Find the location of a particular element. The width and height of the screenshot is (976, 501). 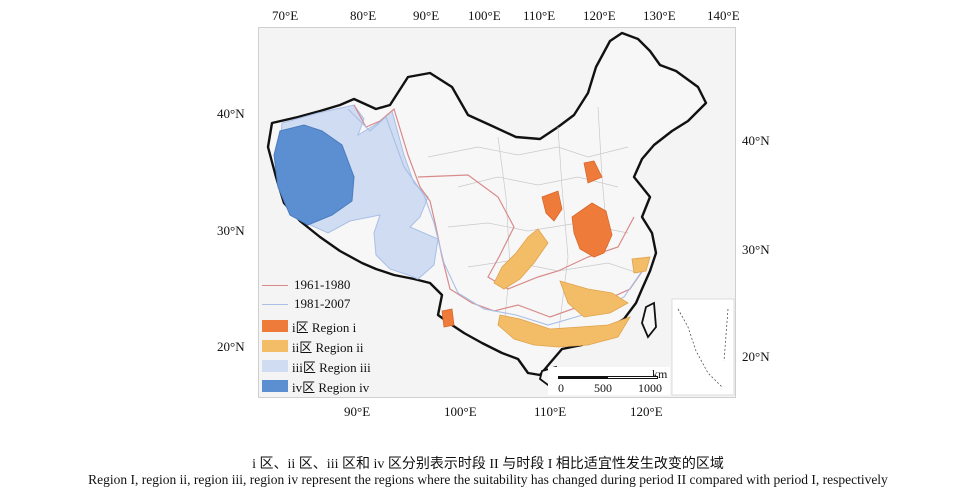

legend-item-1961: 1961-1980 is located at coordinates (306, 285).